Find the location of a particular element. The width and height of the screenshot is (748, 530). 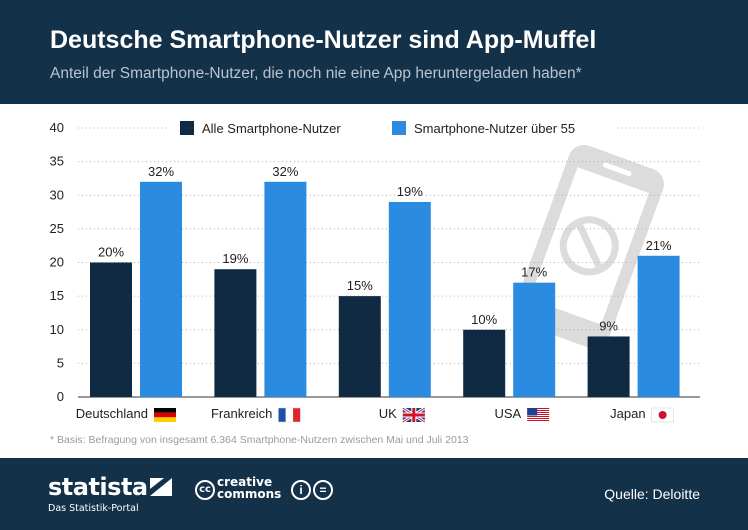

x-tick-label: Japan is located at coordinates (627, 413).